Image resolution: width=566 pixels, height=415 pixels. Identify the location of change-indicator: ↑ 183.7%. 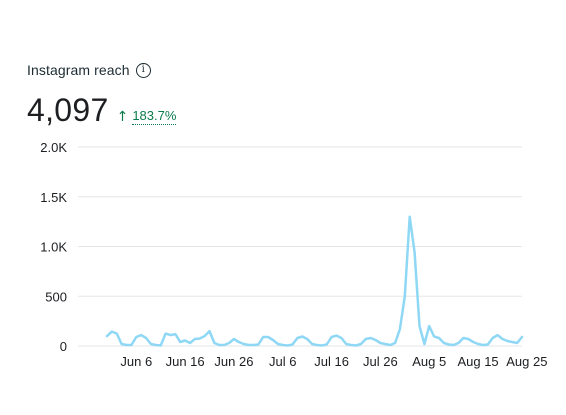
(147, 117).